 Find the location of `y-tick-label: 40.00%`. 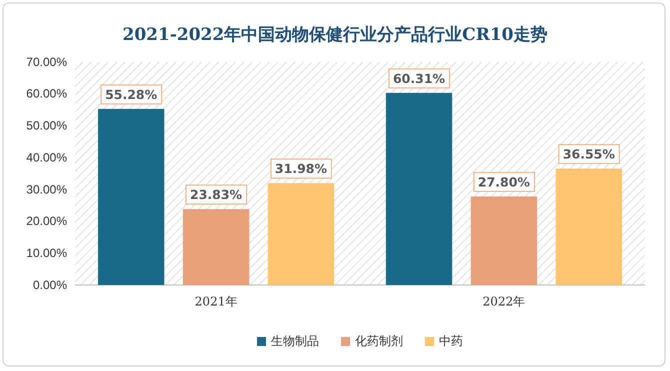

y-tick-label: 40.00% is located at coordinates (47, 157).